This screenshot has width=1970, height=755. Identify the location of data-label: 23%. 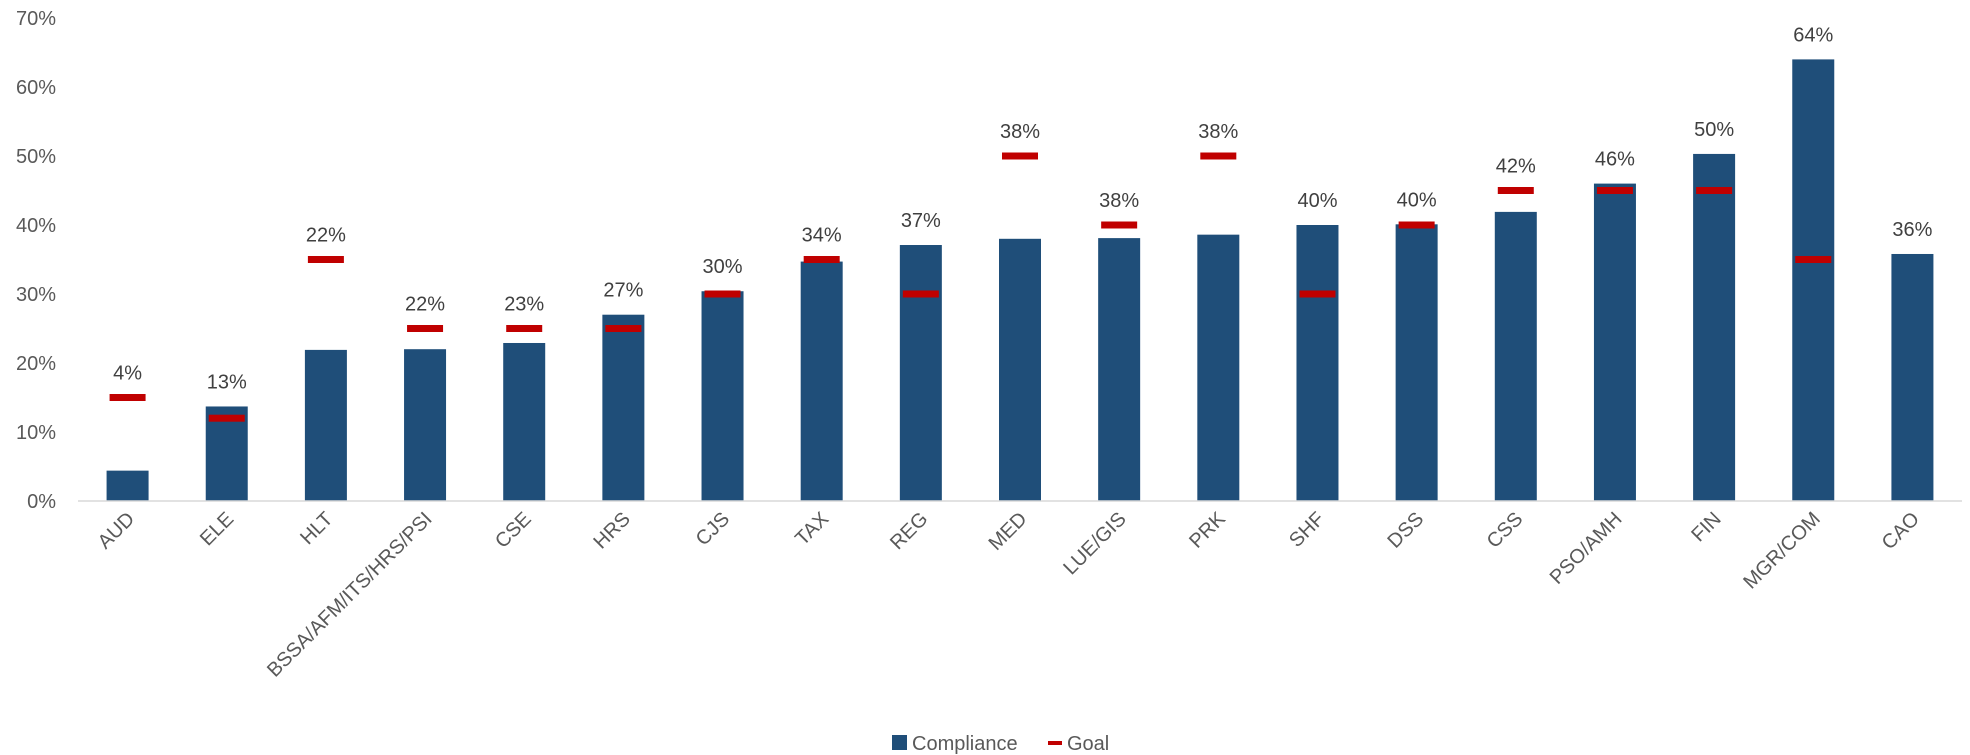
(524, 305).